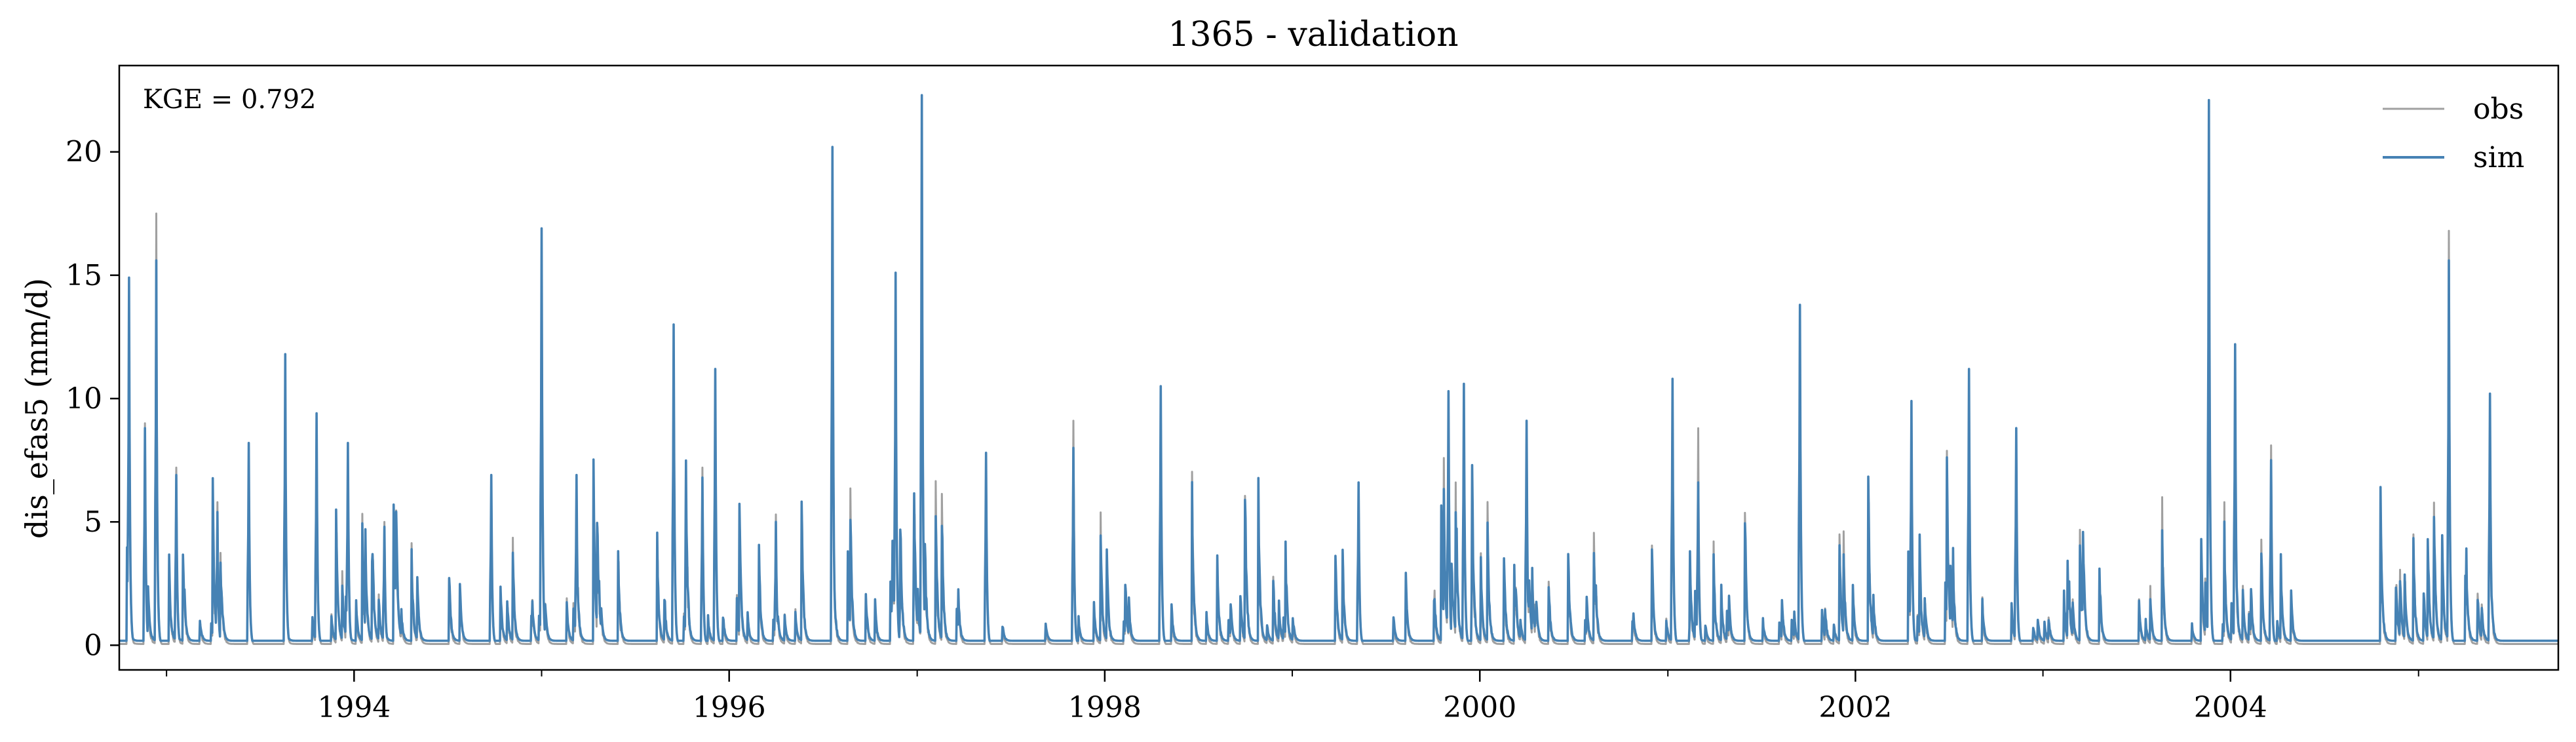 This screenshot has width=2576, height=742. What do you see at coordinates (1105, 707) in the screenshot?
I see `x-tick-label: 1998` at bounding box center [1105, 707].